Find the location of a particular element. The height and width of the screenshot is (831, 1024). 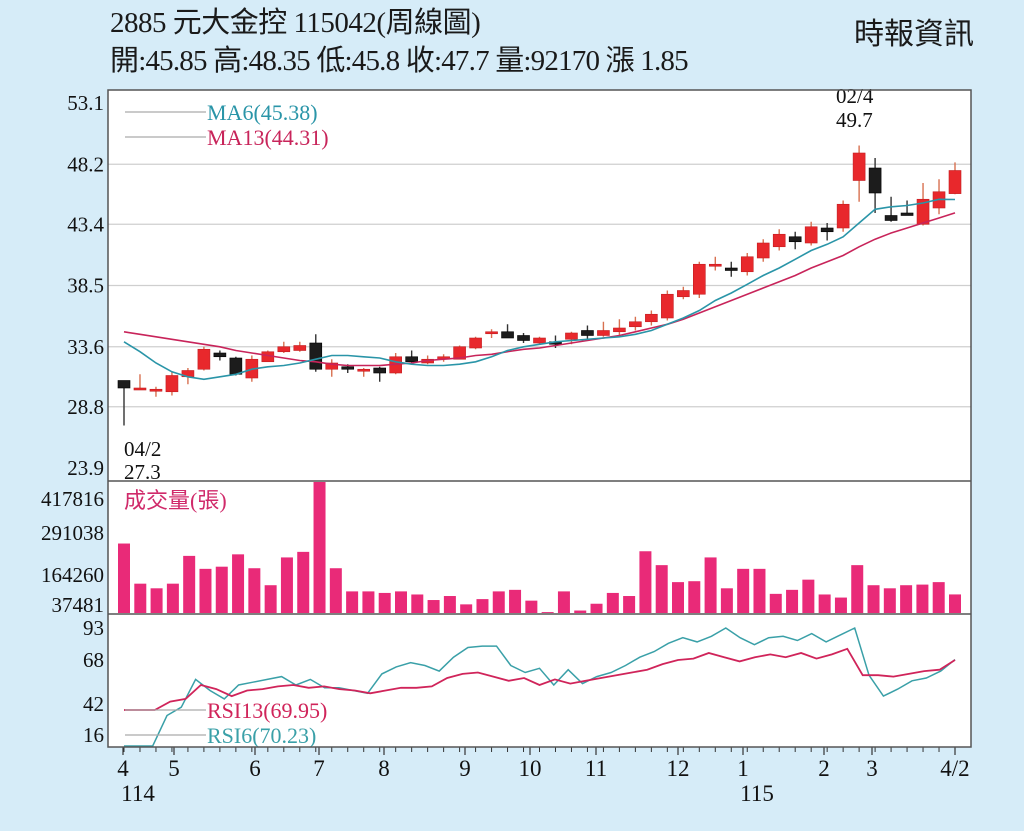

svg-text: 48.2 is located at coordinates (85, 164).